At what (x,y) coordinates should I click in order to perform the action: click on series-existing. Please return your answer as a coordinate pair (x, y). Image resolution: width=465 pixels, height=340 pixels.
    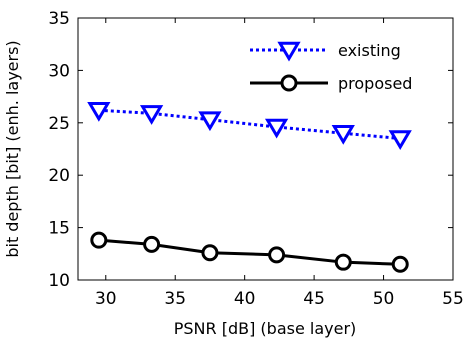
    Looking at the image, I should click on (249, 126).